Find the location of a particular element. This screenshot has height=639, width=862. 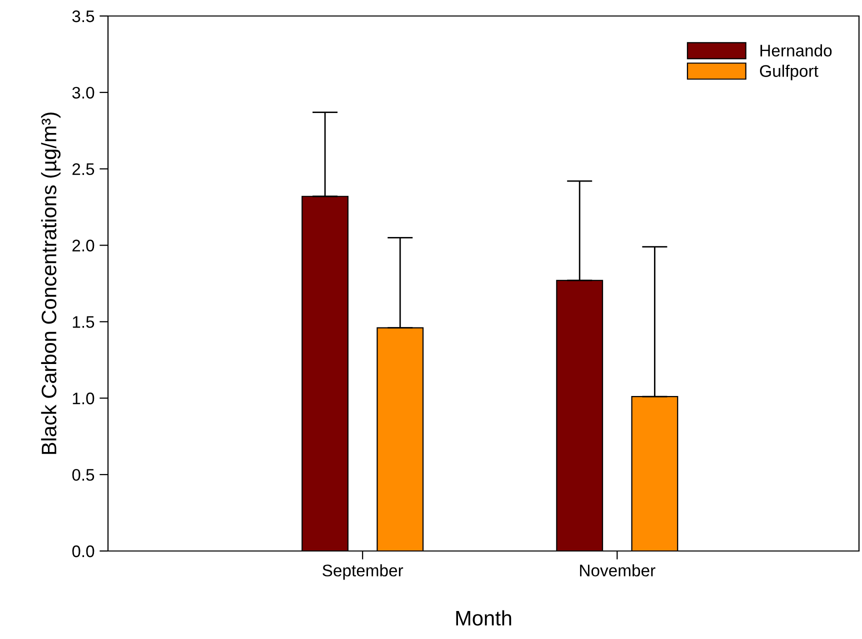

y-tick-label: 2.0 is located at coordinates (83, 246).